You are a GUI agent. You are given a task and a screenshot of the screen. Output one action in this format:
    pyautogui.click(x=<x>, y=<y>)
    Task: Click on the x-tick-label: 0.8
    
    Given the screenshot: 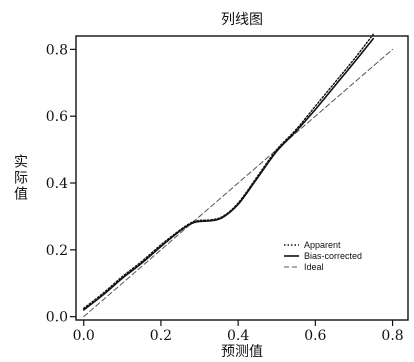 What is the action you would take?
    pyautogui.click(x=392, y=336)
    